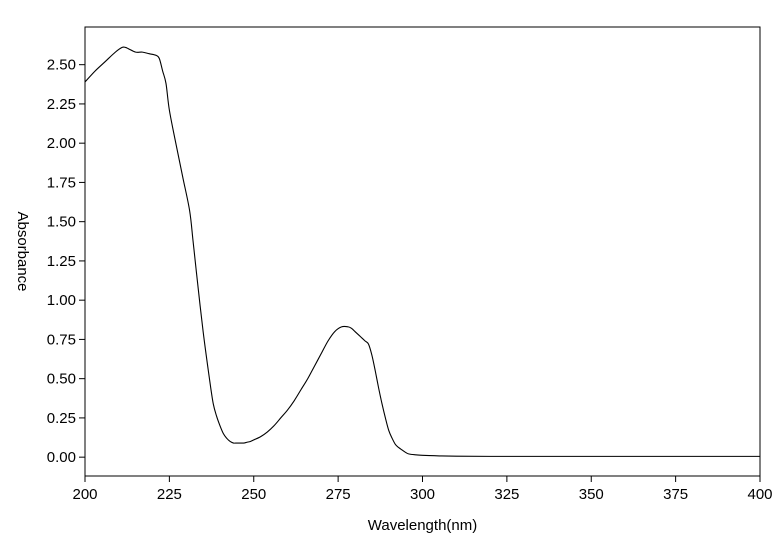 Image resolution: width=778 pixels, height=536 pixels. Describe the element at coordinates (675, 494) in the screenshot. I see `x-tick-label: 375` at that location.